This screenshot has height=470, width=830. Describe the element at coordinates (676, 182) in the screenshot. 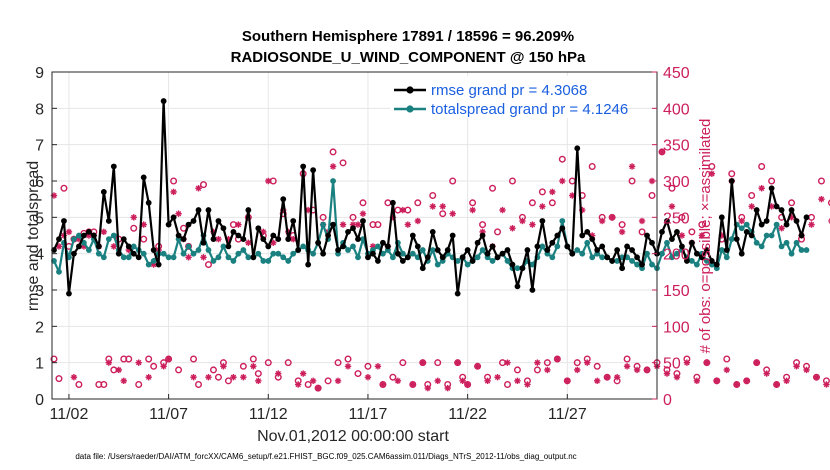

I see `y2-tick-label: 300` at that location.